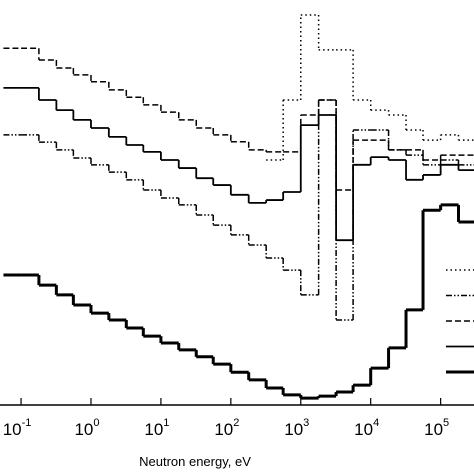  I want to click on x-tick-exponent: 0, so click(96, 423).